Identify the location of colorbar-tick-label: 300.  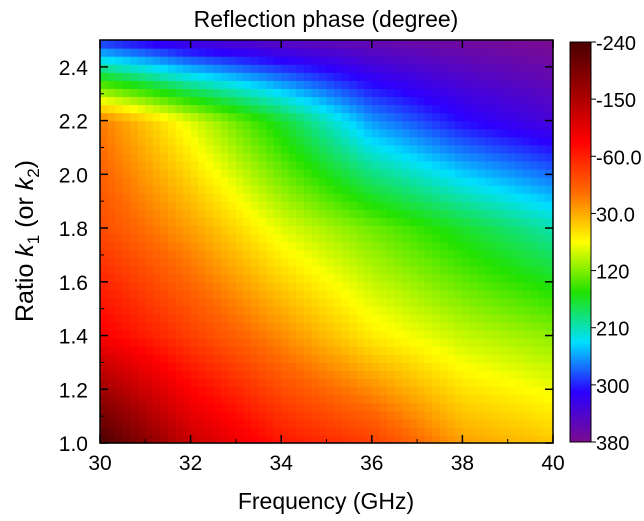
(612, 387).